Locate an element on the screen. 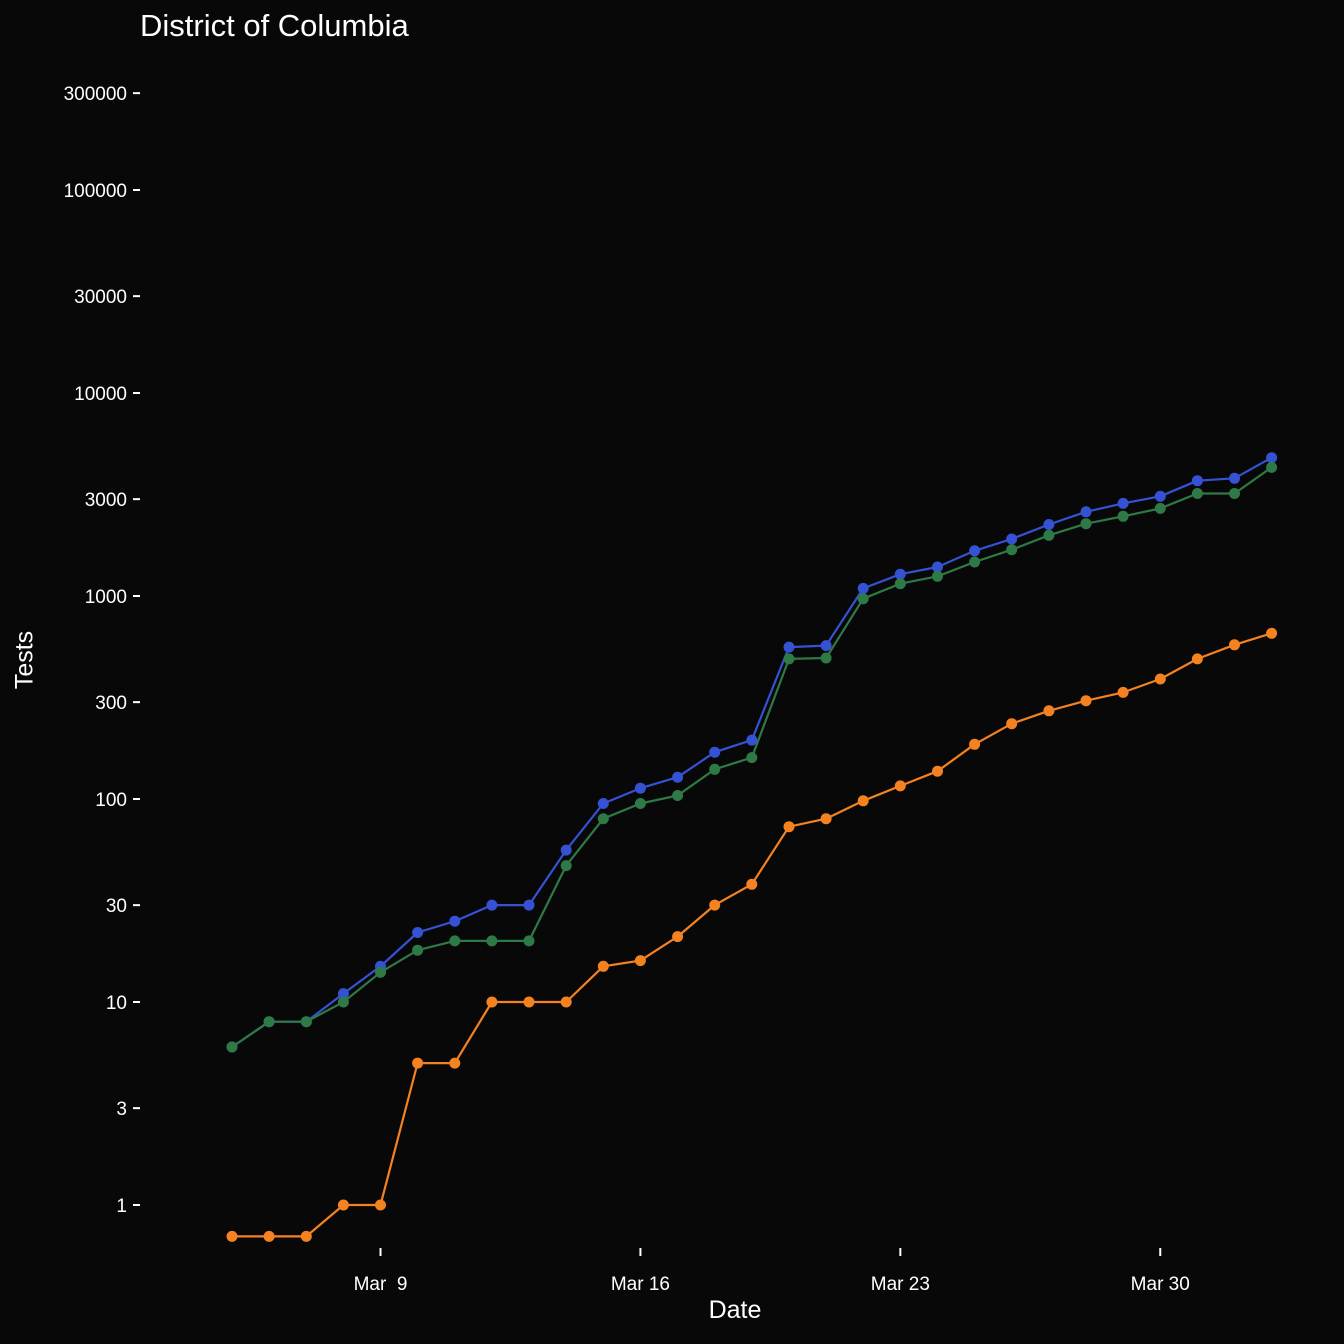 This screenshot has height=1344, width=1344. y-tick-label: 10000 is located at coordinates (100, 394).